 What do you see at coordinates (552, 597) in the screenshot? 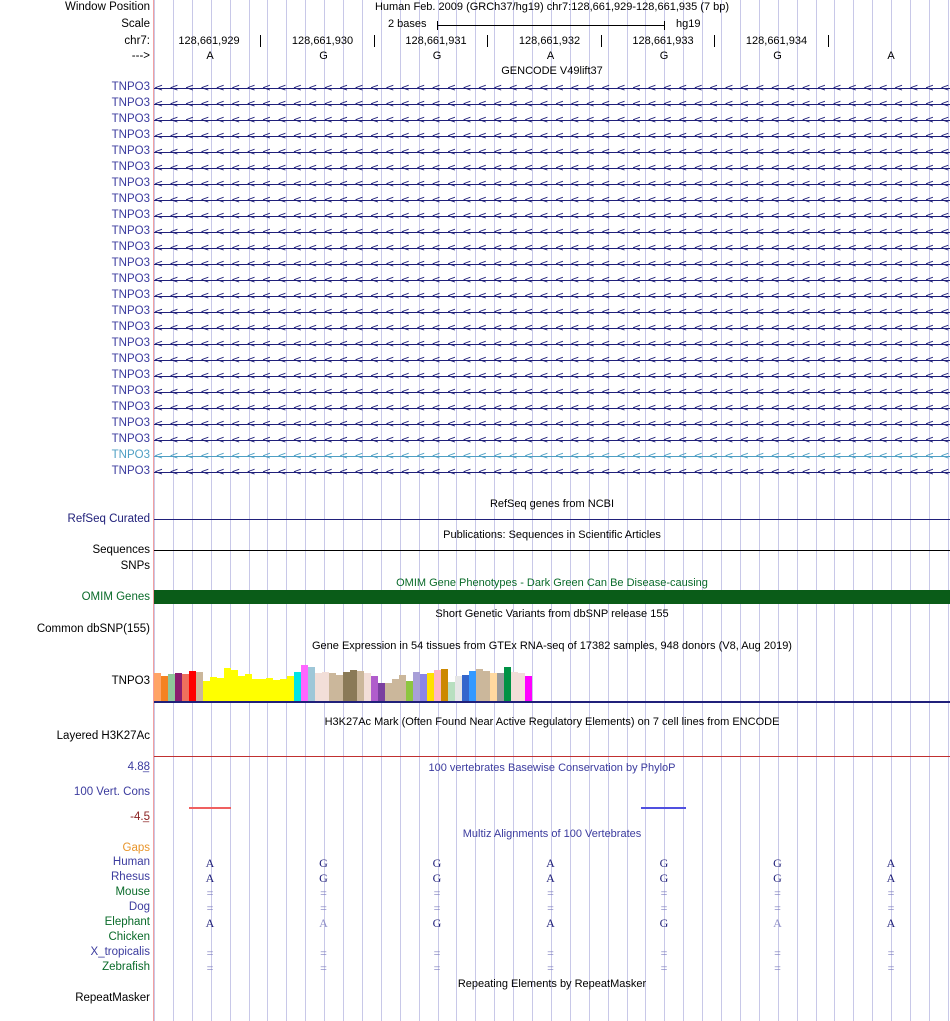
I see `omim-gene-block` at bounding box center [552, 597].